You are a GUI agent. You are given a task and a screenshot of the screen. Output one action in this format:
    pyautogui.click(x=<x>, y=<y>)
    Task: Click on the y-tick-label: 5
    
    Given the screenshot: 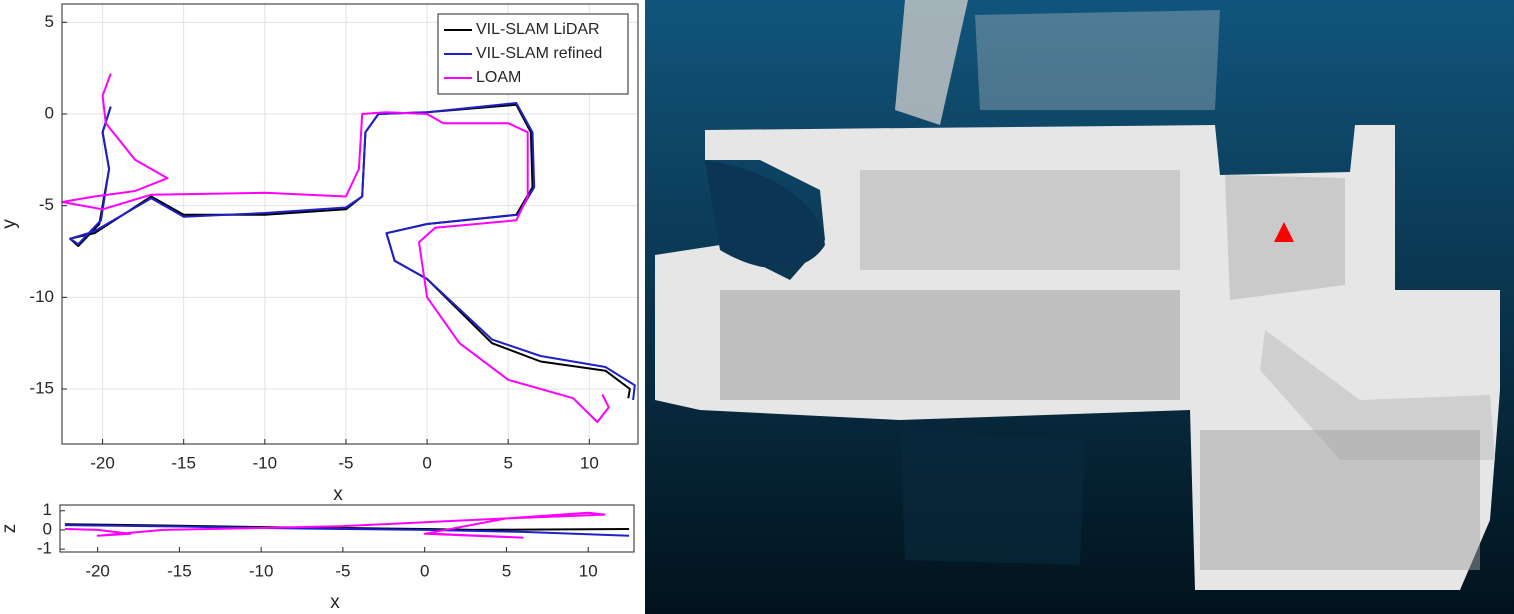 What is the action you would take?
    pyautogui.click(x=49, y=21)
    